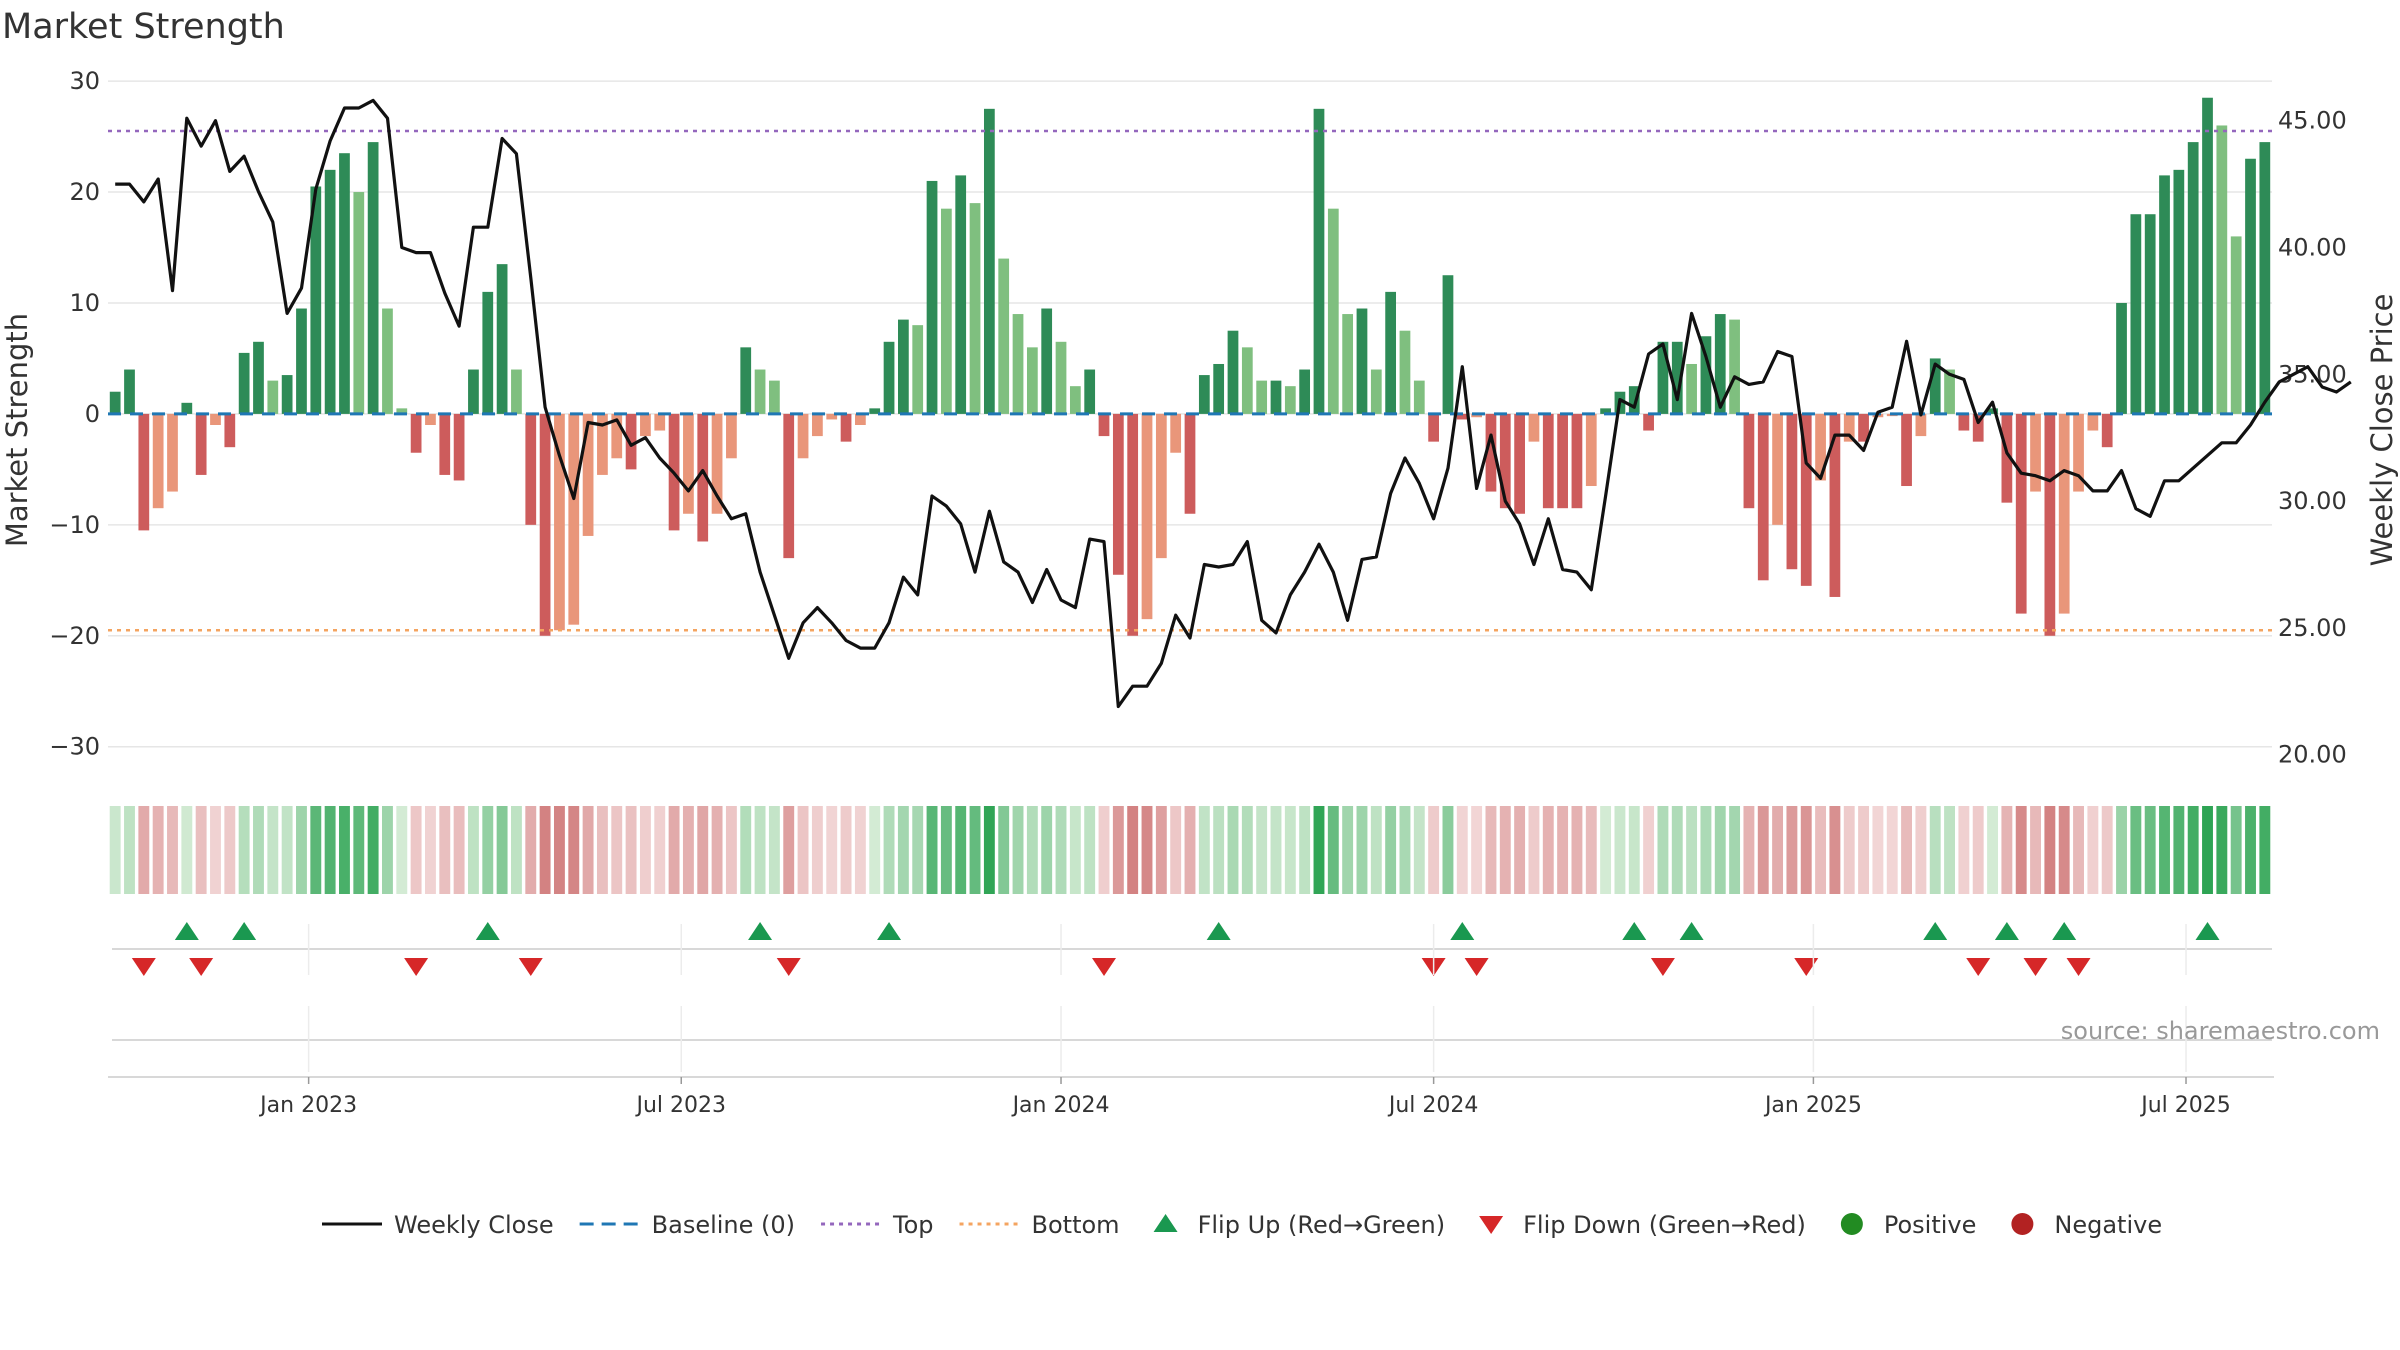 The height and width of the screenshot is (1350, 2400). I want to click on left-tick-label: 20, so click(84, 192).